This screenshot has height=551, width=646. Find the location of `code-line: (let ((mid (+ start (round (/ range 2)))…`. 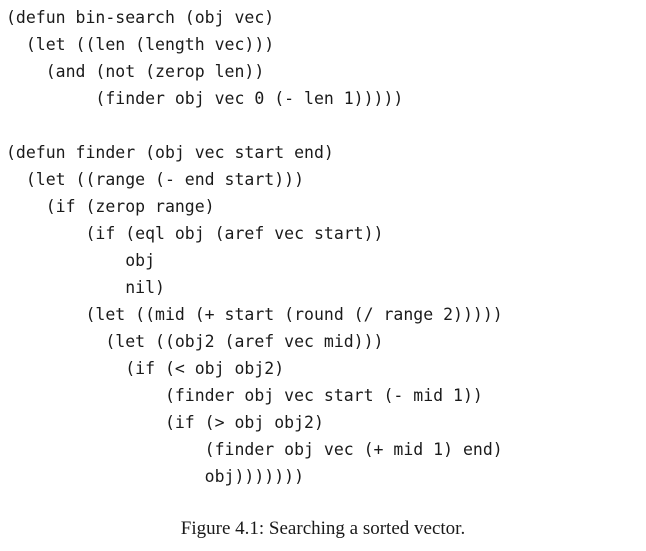

code-line: (let ((mid (+ start (round (/ range 2)))… is located at coordinates (254, 314).